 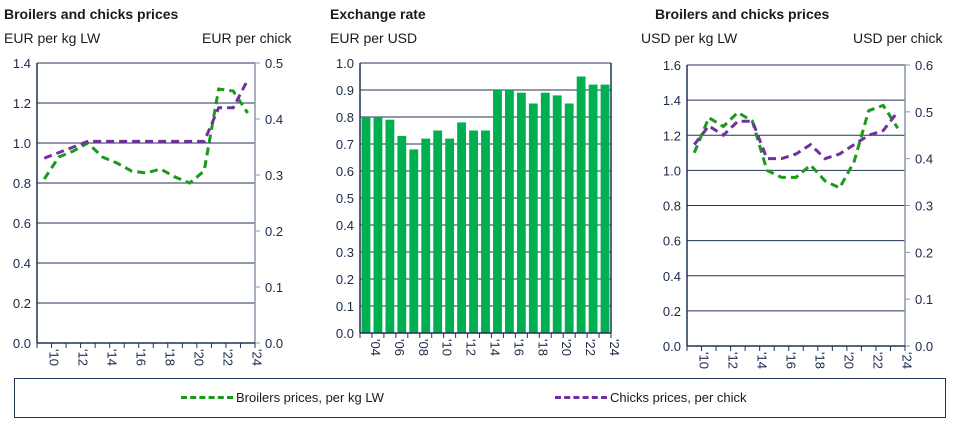 What do you see at coordinates (52, 38) in the screenshot?
I see `chart1-ylabel: EUR per kg LW` at bounding box center [52, 38].